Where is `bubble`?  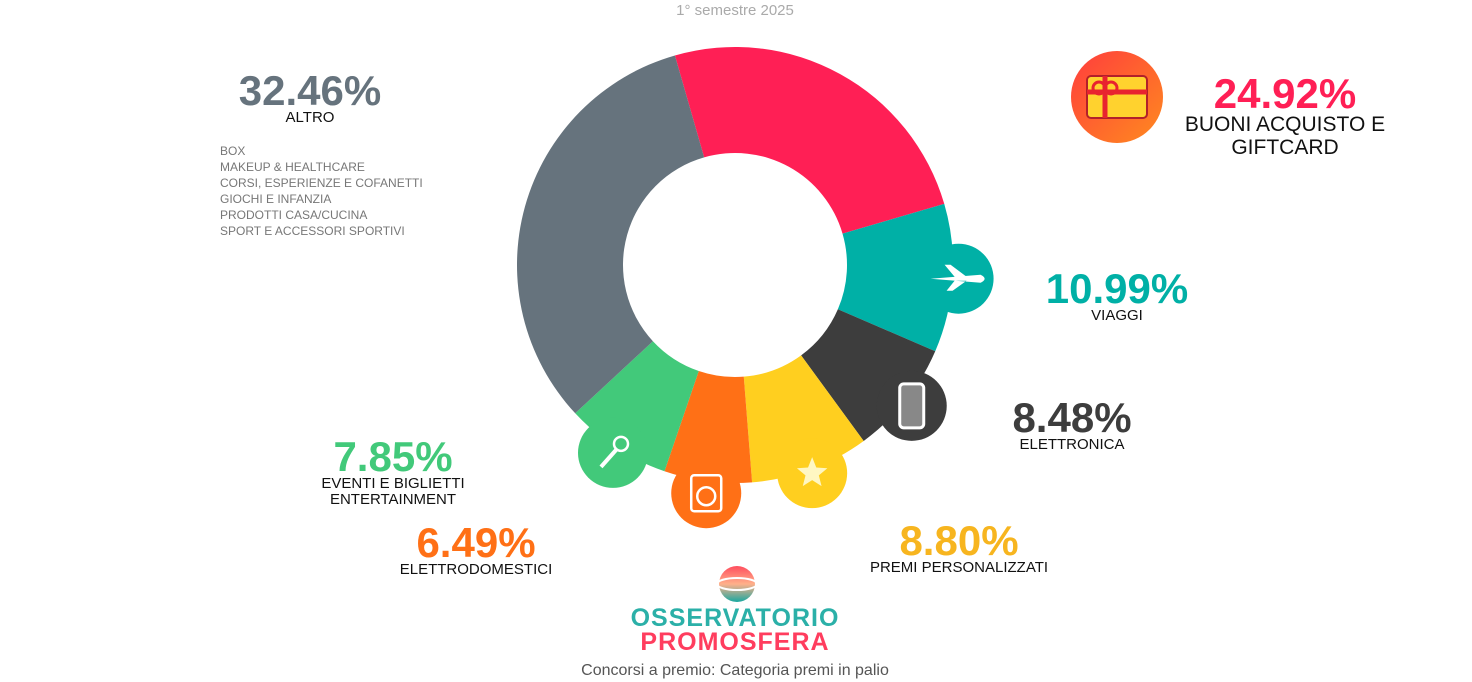 bubble is located at coordinates (706, 493).